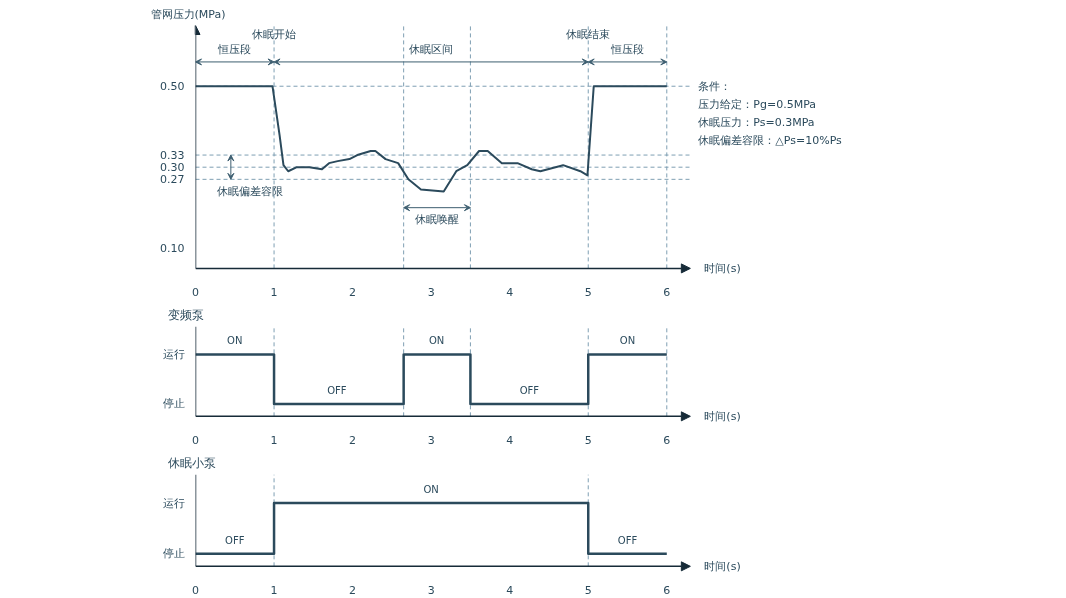  What do you see at coordinates (431, 49) in the screenshot?
I see `annotation: 休眠区间` at bounding box center [431, 49].